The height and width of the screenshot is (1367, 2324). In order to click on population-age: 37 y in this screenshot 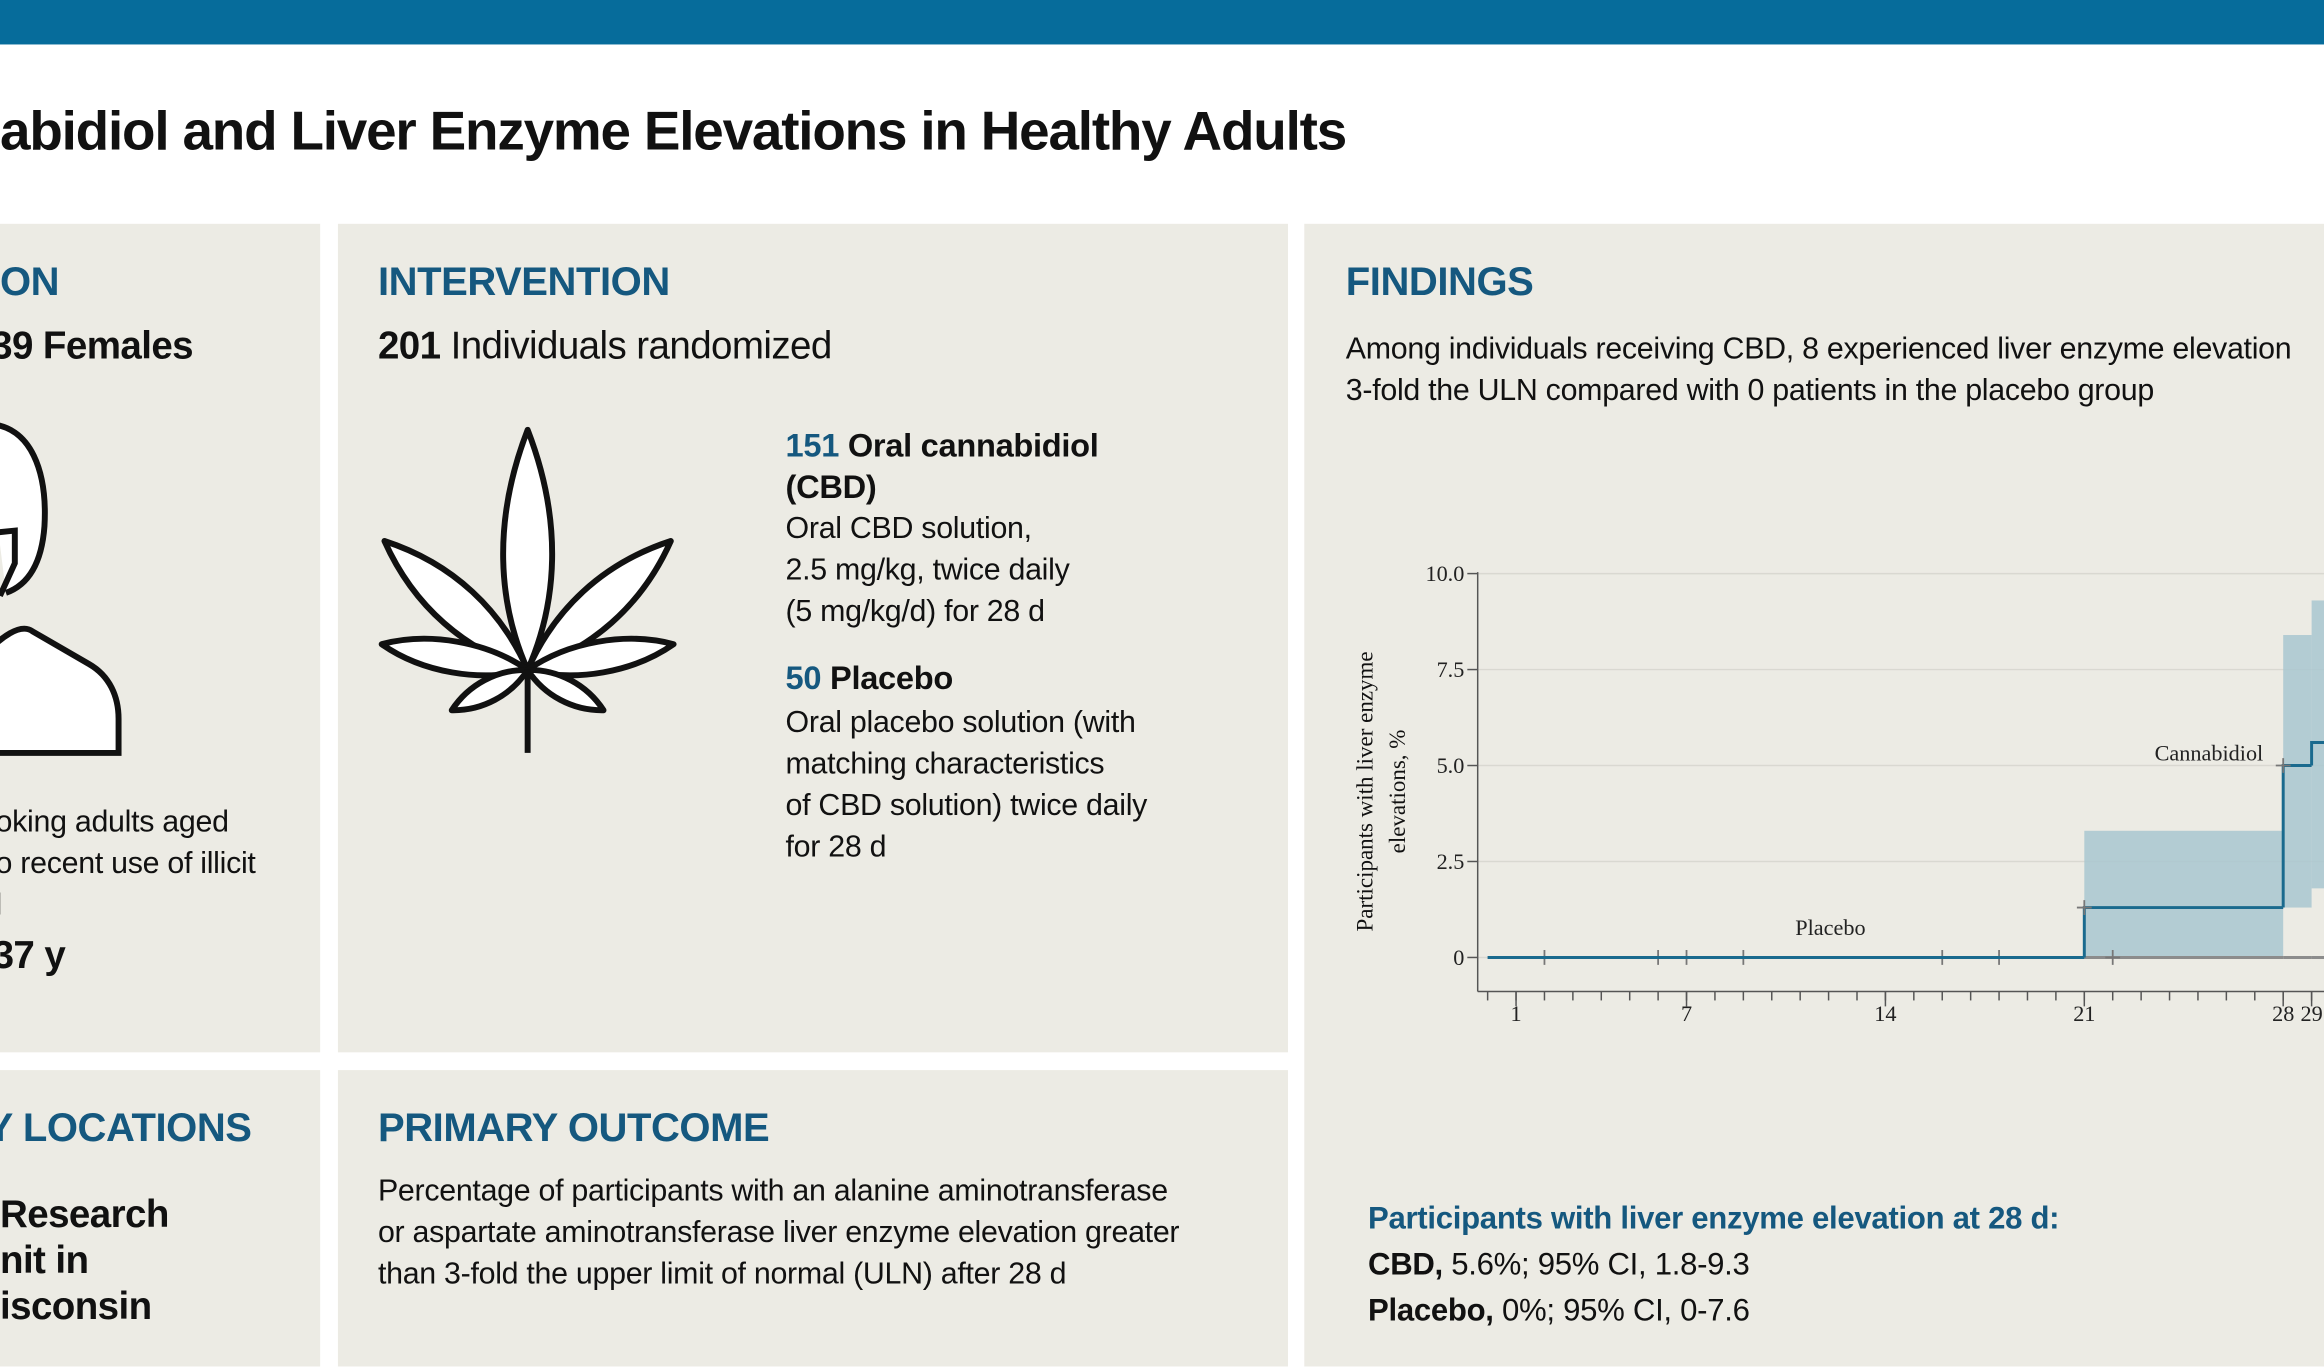, I will do `click(33, 954)`.